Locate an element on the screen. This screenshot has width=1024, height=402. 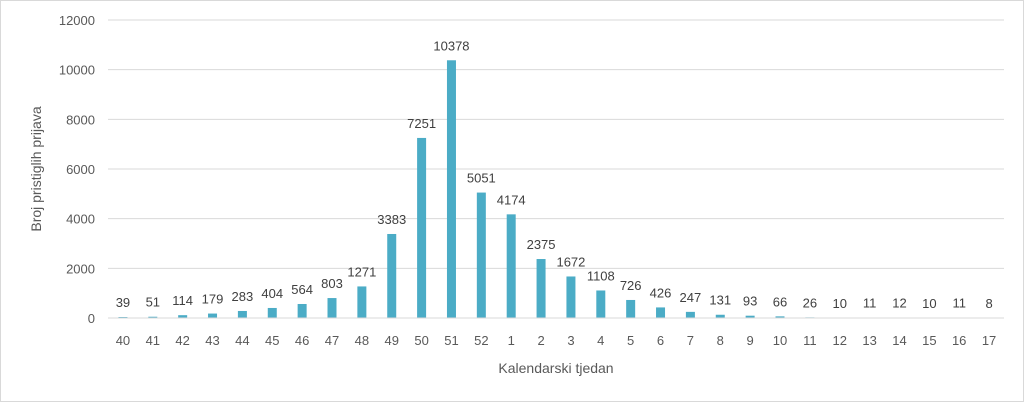
y-tick-label: 6000 is located at coordinates (80, 169).